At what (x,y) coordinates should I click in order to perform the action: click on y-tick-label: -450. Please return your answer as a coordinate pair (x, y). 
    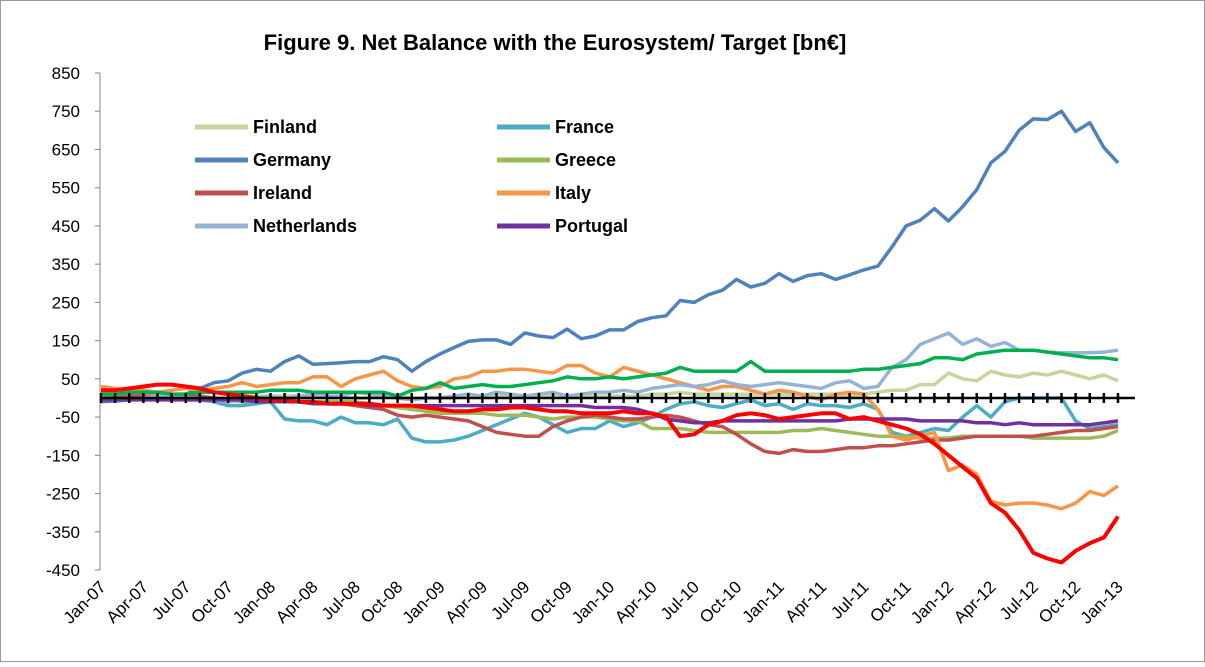
    Looking at the image, I should click on (63, 570).